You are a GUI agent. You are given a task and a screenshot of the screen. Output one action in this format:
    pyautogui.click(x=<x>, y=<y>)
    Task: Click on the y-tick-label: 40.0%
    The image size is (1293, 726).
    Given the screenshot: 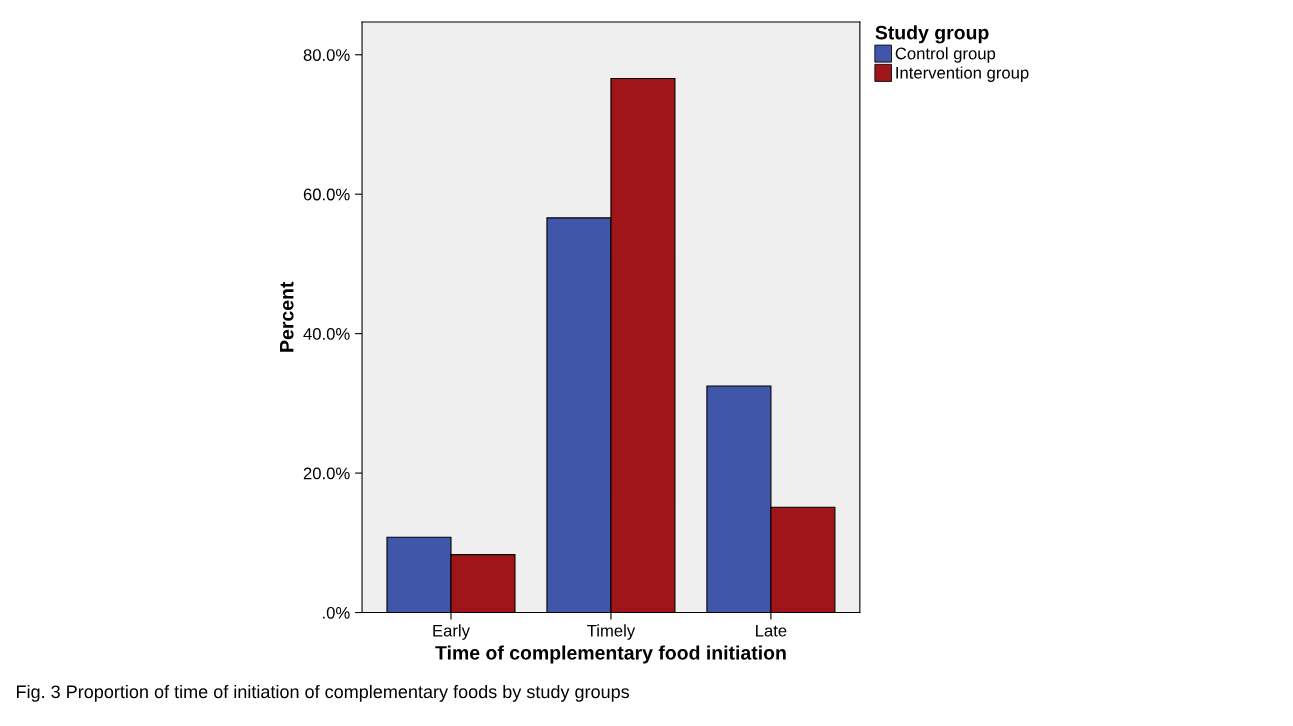 What is the action you would take?
    pyautogui.click(x=326, y=334)
    